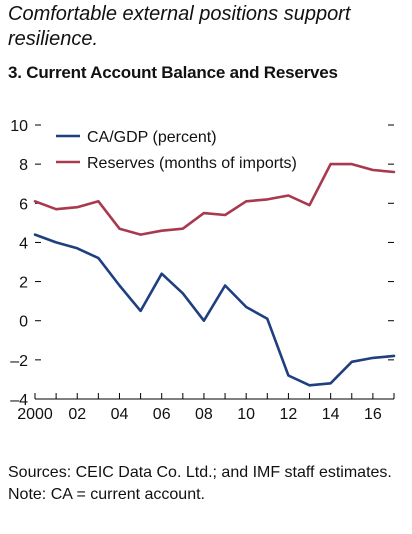 The width and height of the screenshot is (412, 534). I want to click on y-tick-label: 6, so click(23, 204).